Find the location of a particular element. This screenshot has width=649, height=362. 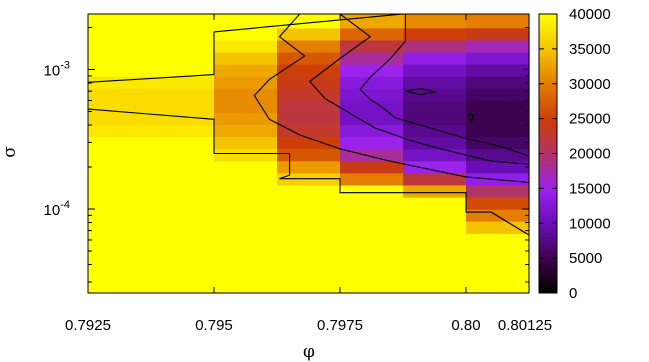

colorbar-tick-label: 10000 is located at coordinates (590, 223).